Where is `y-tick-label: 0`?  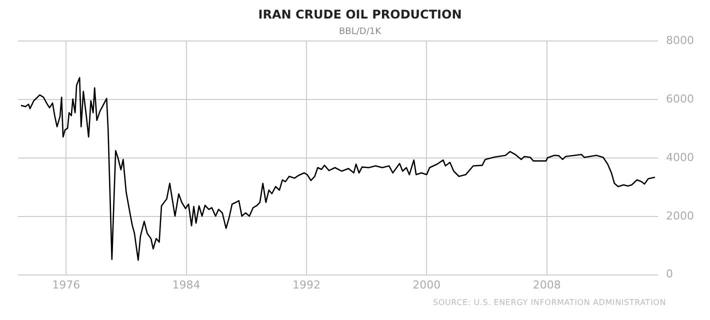 y-tick-label: 0 is located at coordinates (670, 274).